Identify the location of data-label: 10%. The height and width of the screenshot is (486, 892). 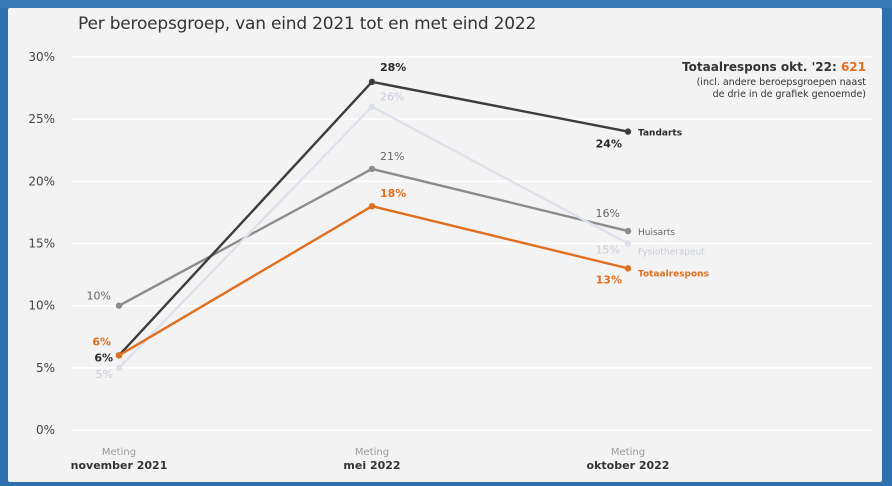
(99, 296).